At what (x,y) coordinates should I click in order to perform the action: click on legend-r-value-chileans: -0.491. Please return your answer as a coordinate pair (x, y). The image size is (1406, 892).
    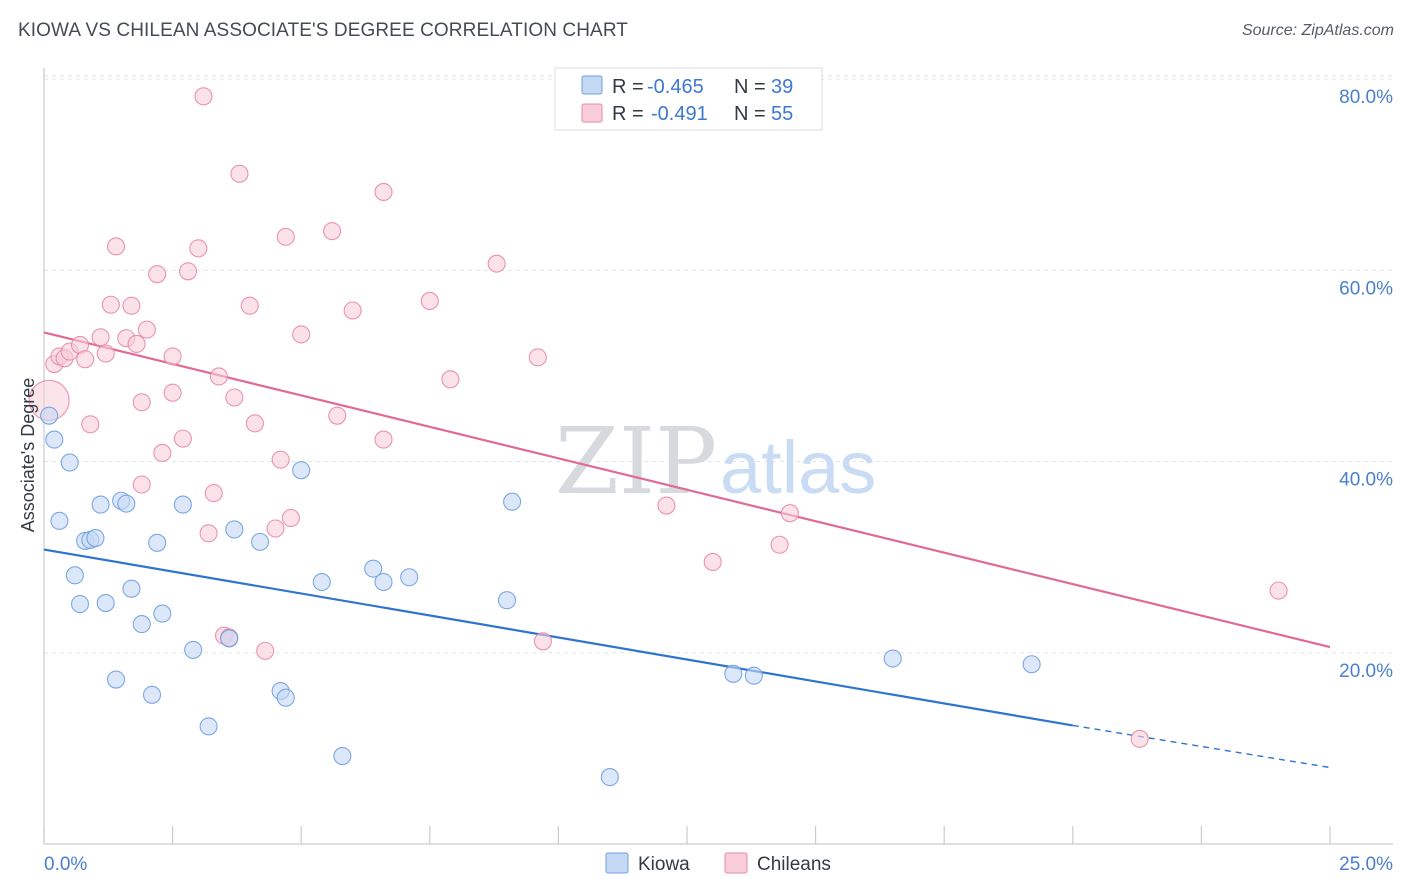
    Looking at the image, I should click on (679, 114).